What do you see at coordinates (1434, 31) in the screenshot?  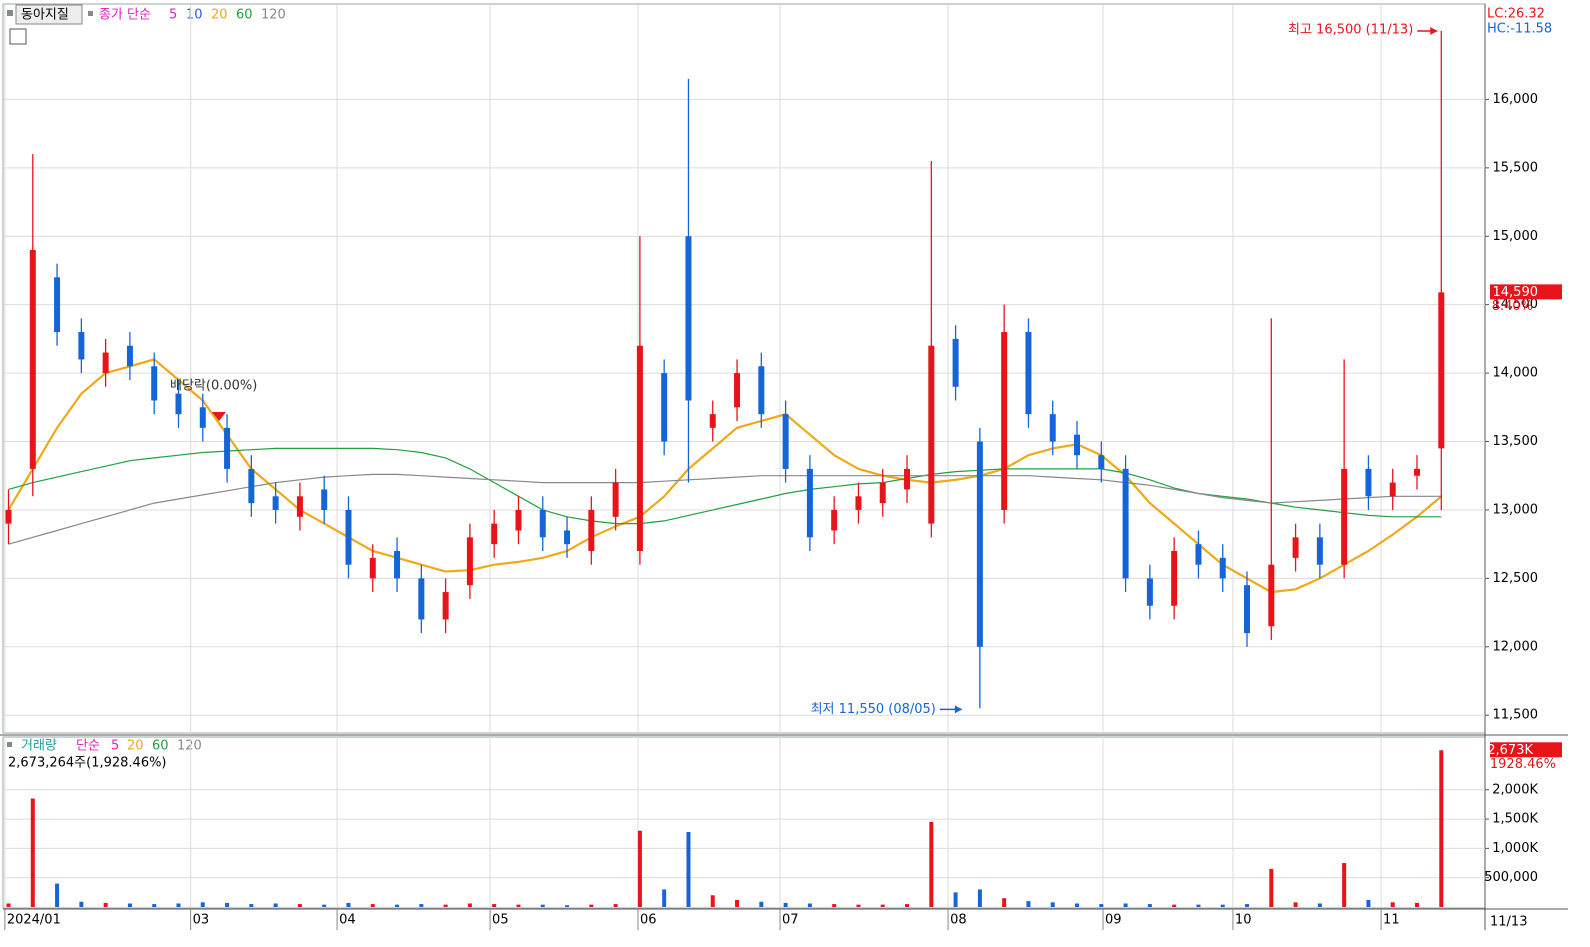 I see `high-arrowhead` at bounding box center [1434, 31].